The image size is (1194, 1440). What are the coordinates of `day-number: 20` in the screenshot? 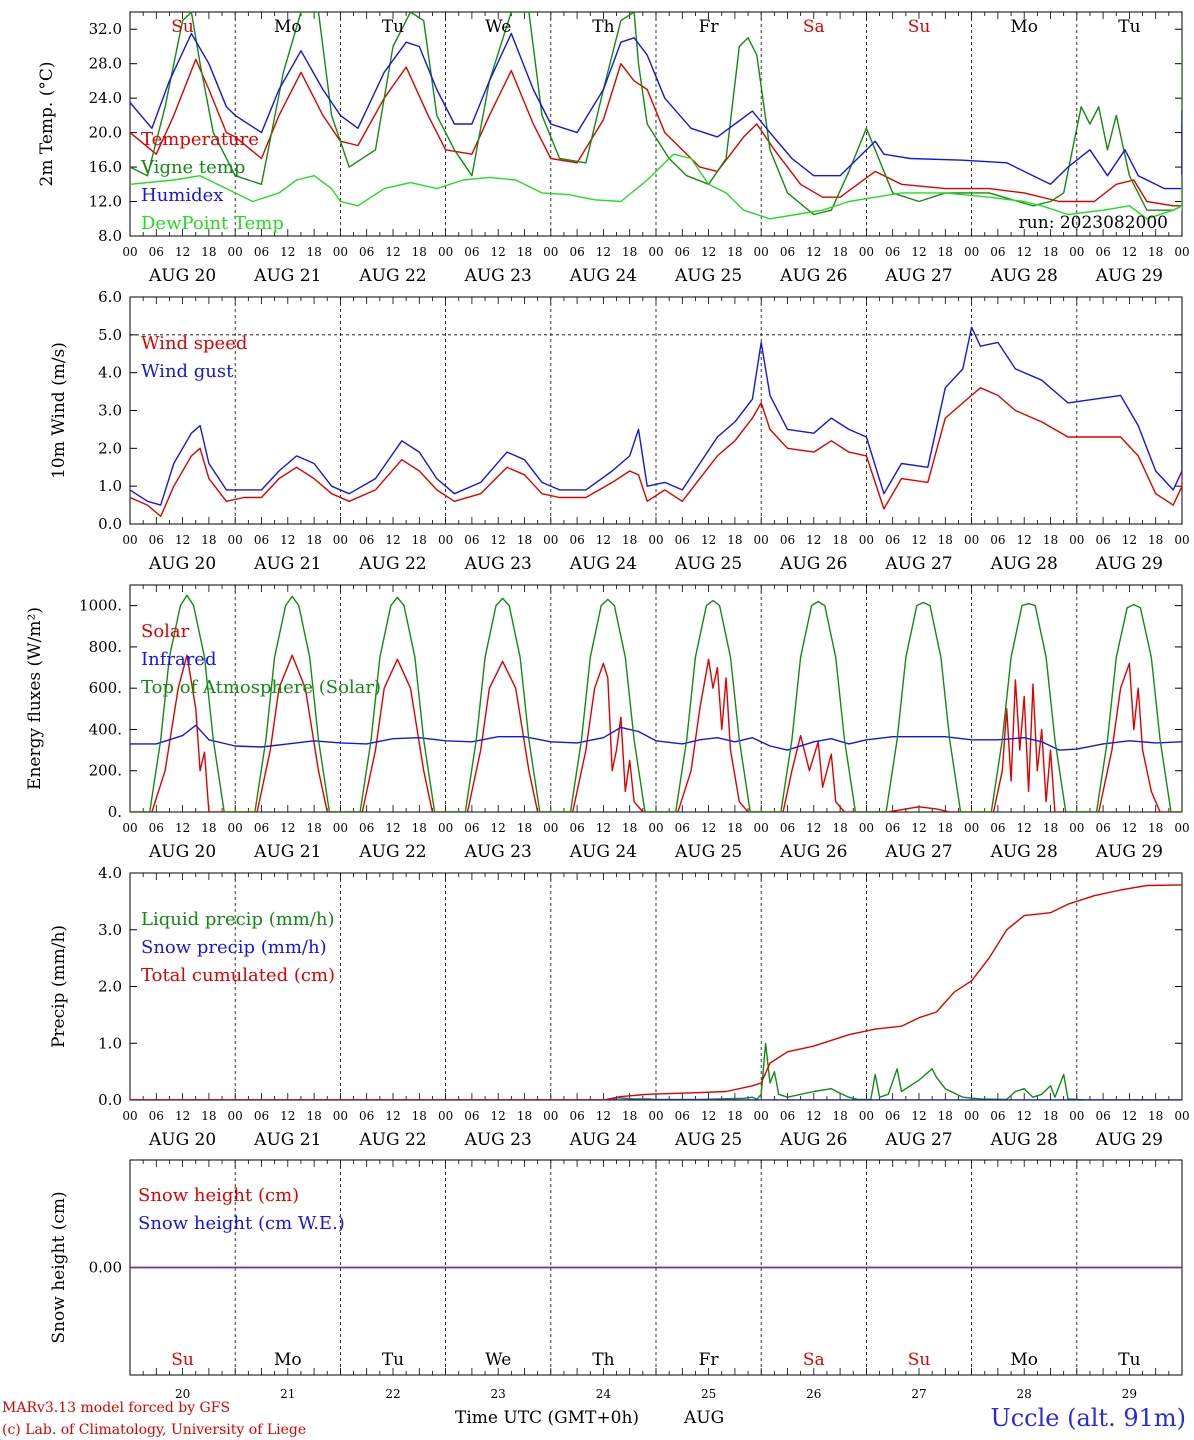 It's located at (182, 1394).